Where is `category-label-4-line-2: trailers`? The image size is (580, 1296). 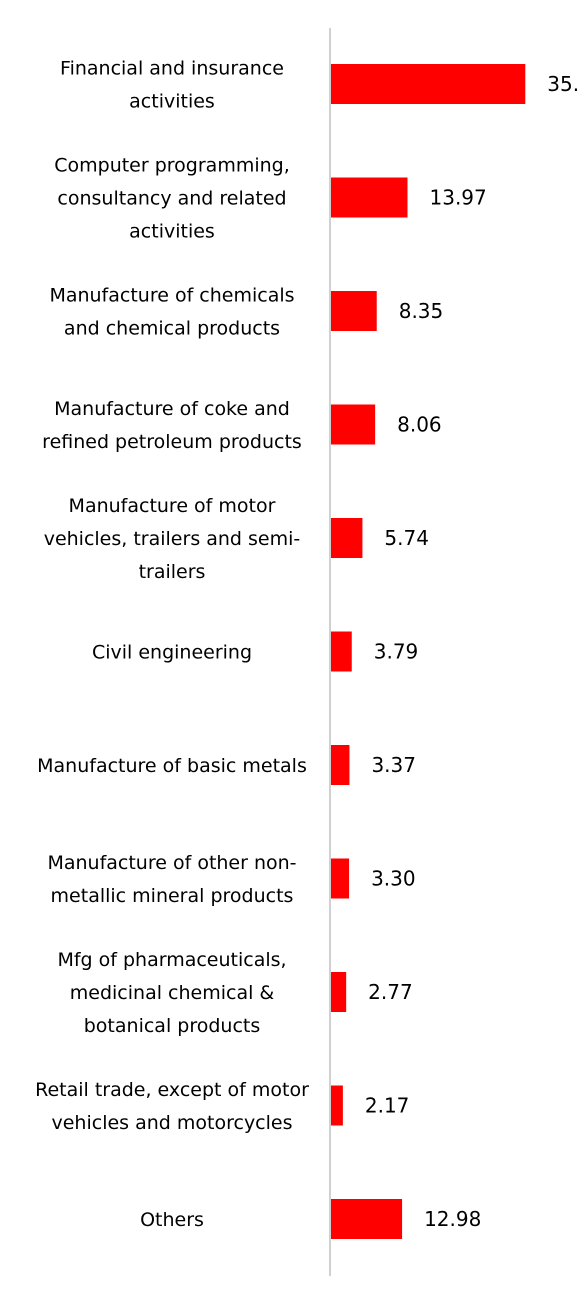 category-label-4-line-2: trailers is located at coordinates (172, 572).